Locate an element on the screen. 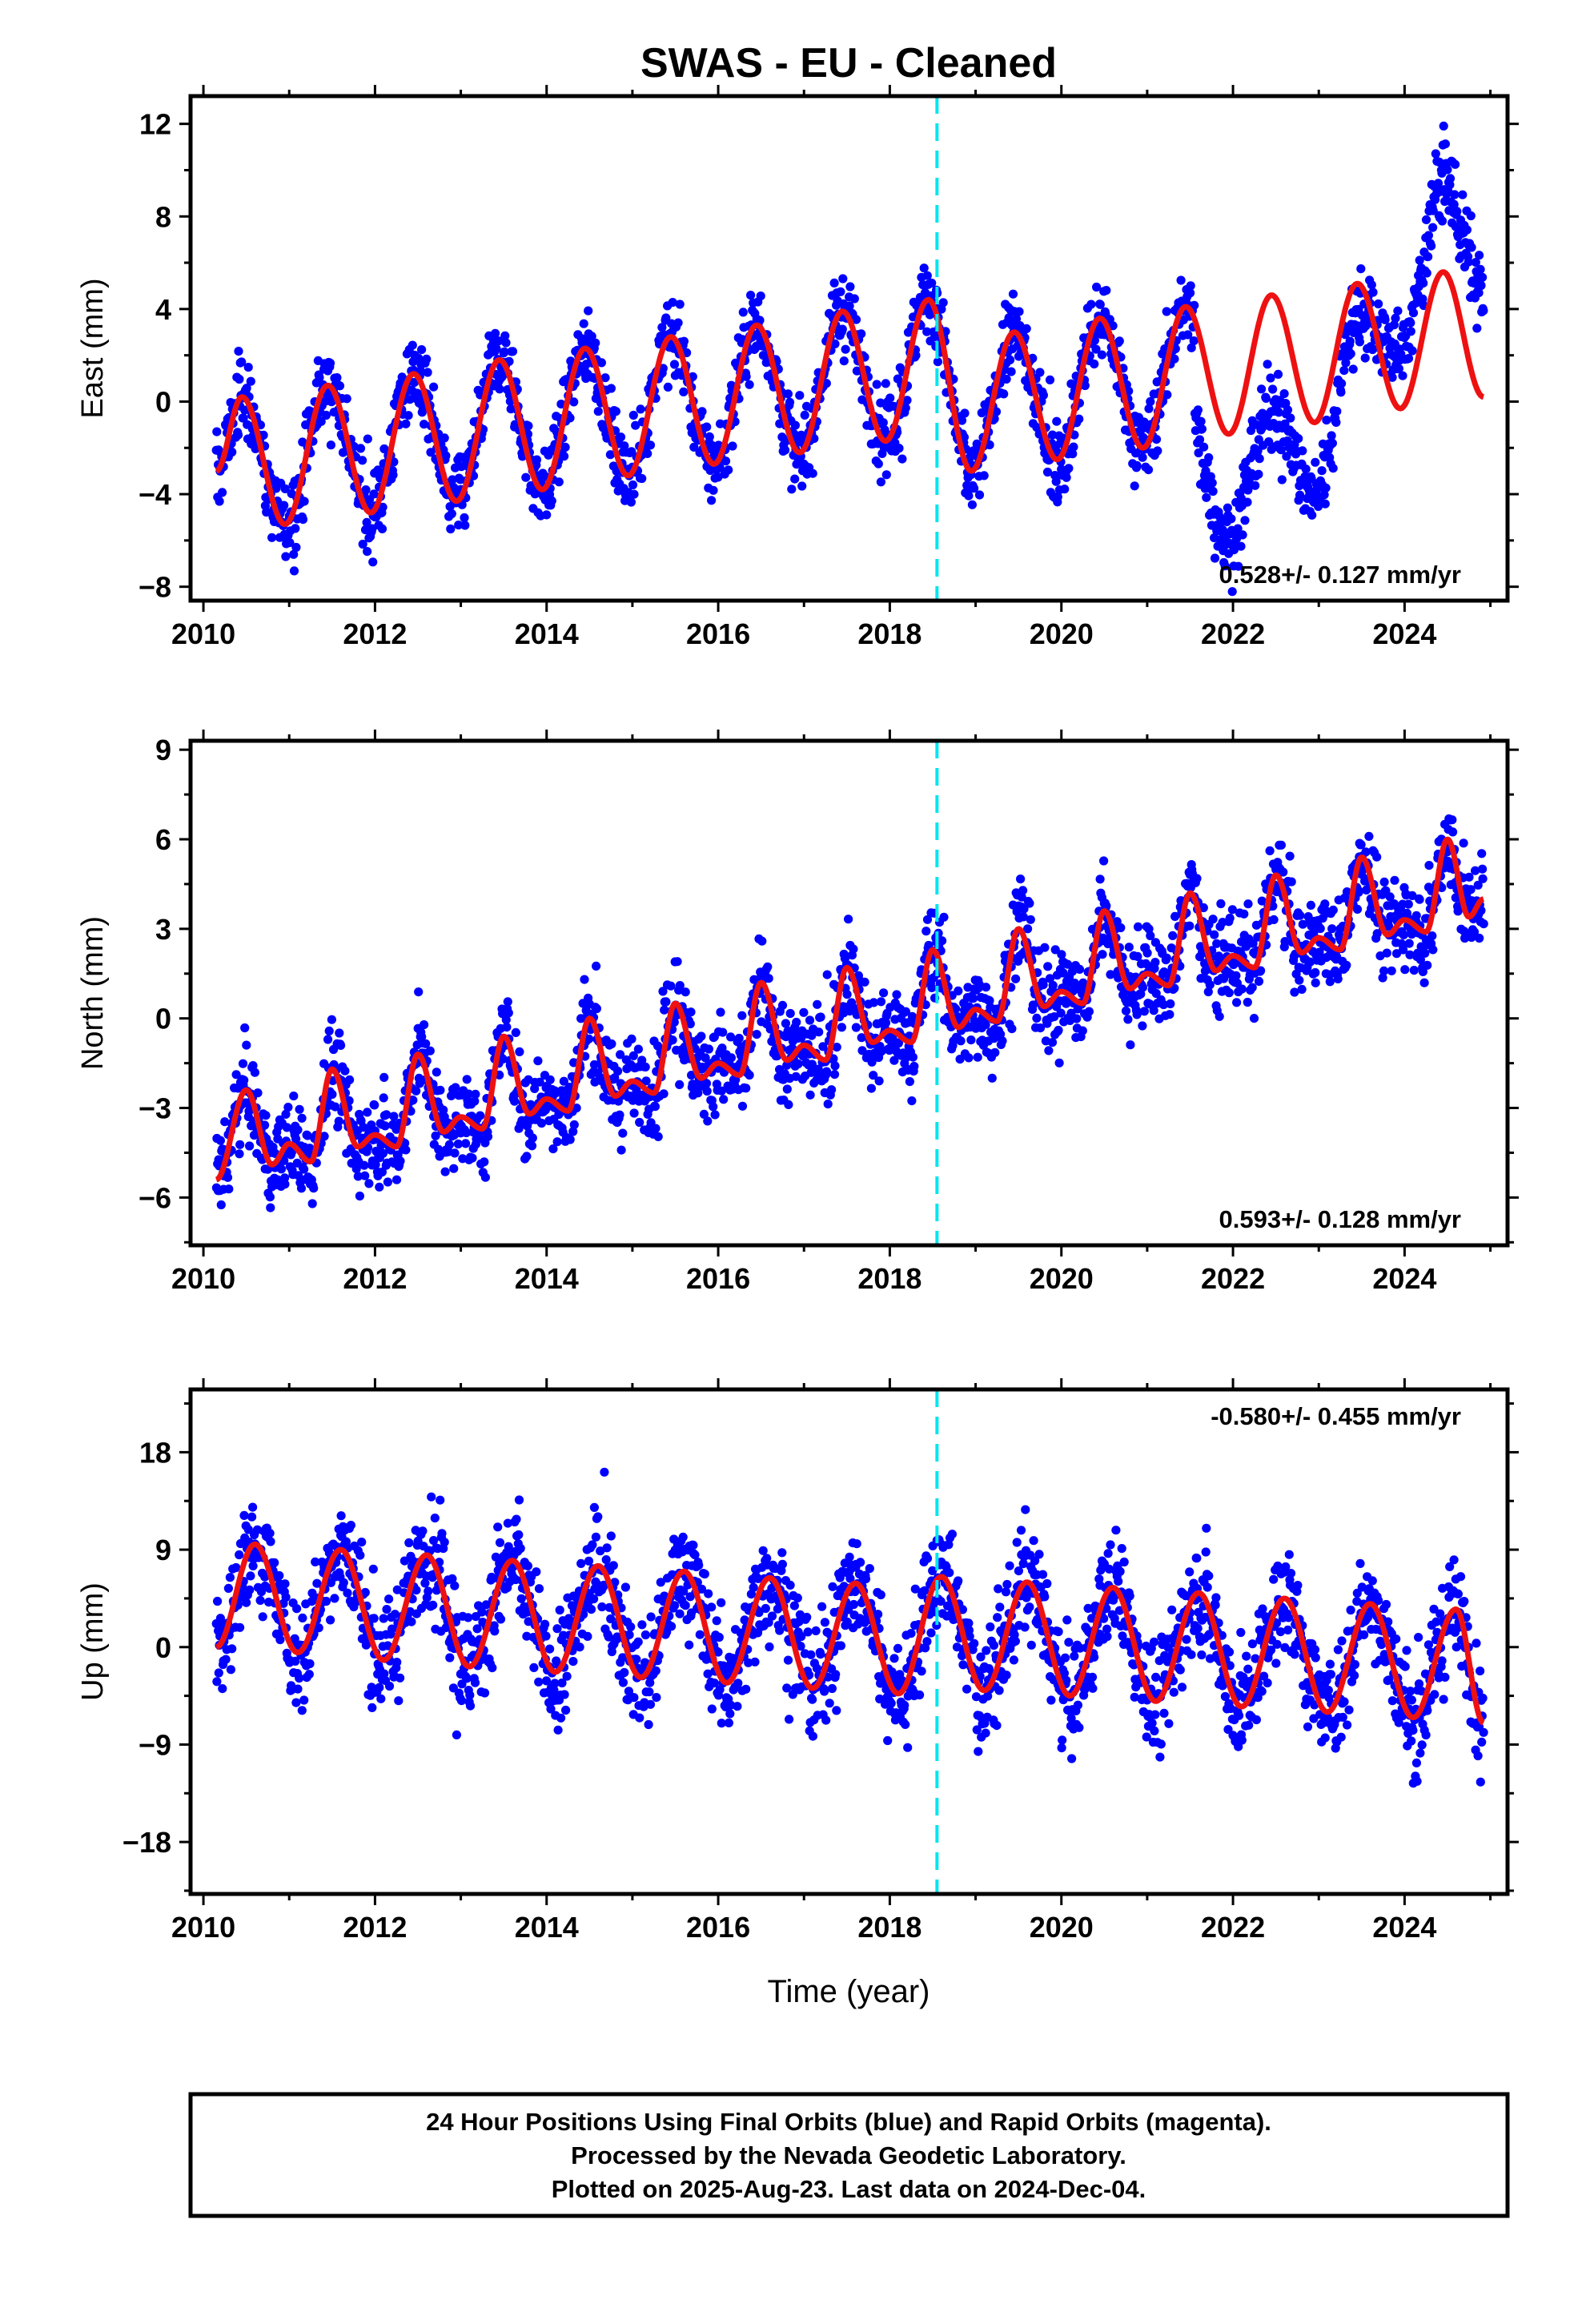 The image size is (1582, 2324). north-x-tick-label: 2012 is located at coordinates (375, 1278).